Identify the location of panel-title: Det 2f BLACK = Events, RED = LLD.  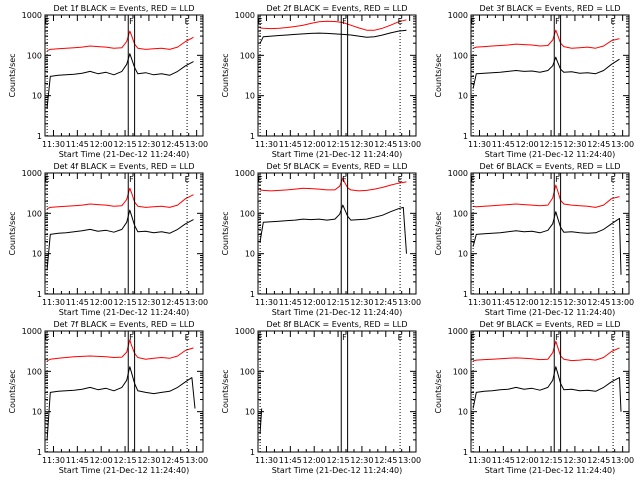
(336, 8).